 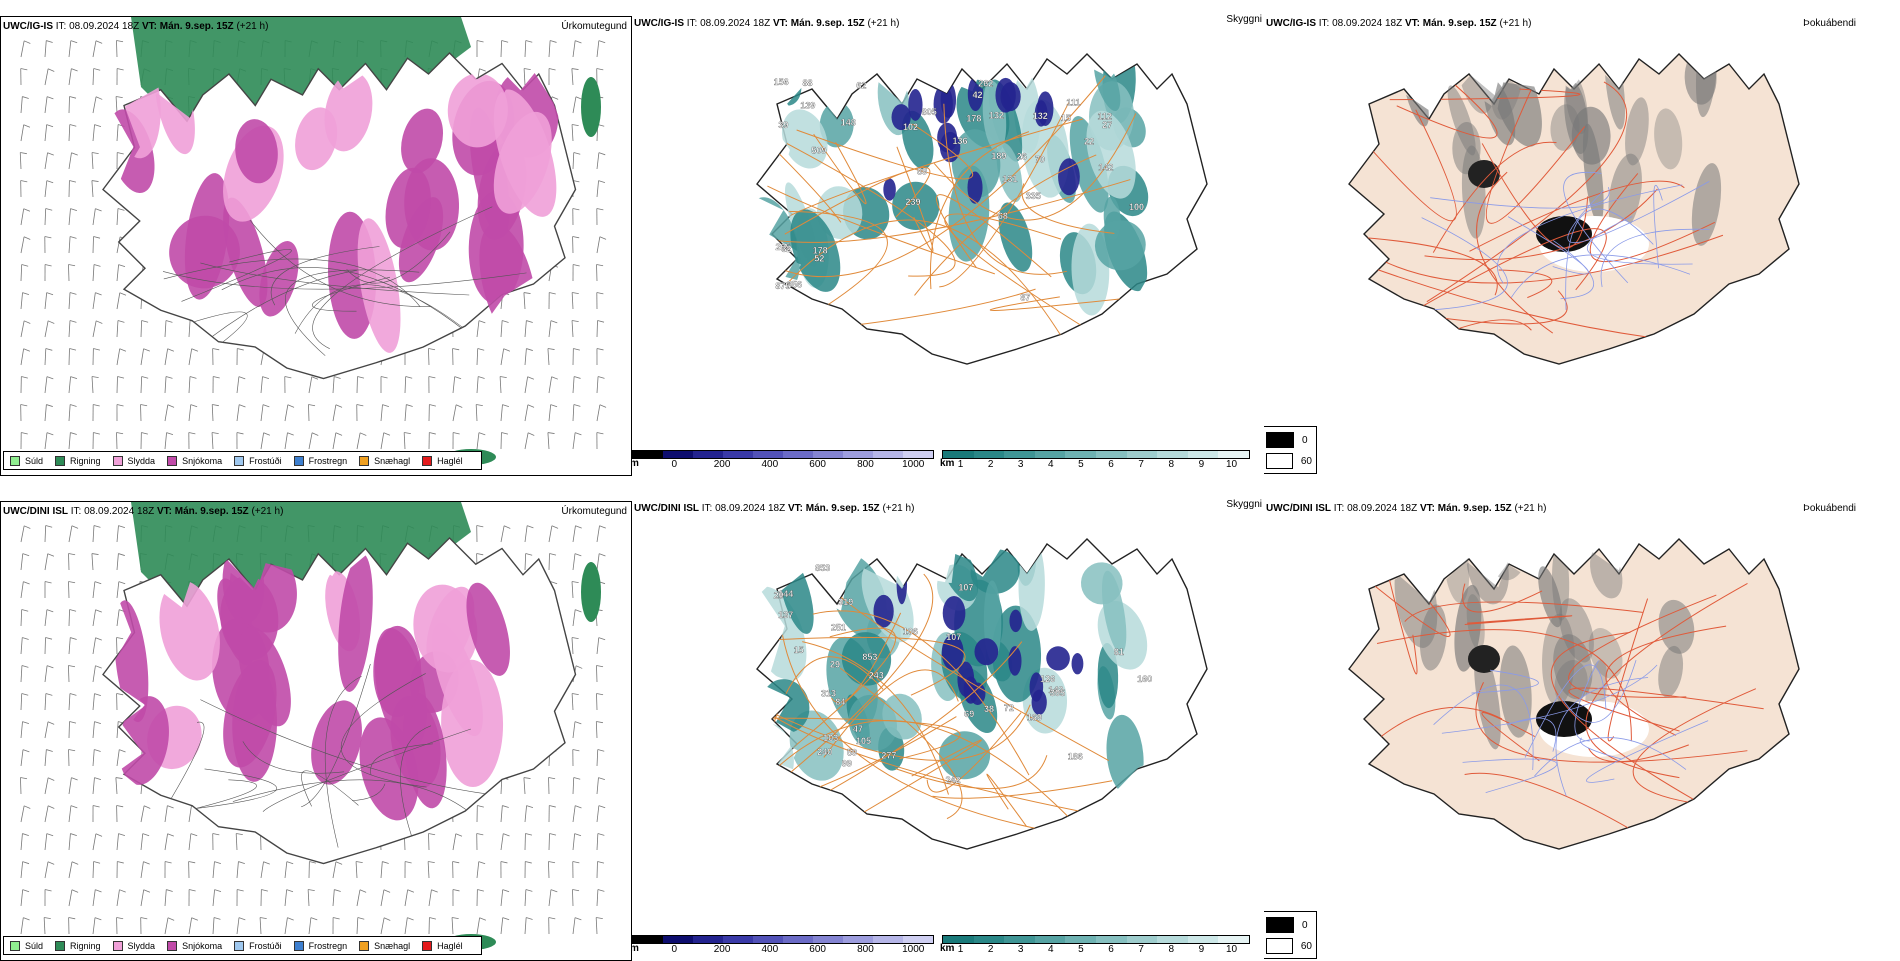 I want to click on ceiling-label: 262, so click(x=985, y=84).